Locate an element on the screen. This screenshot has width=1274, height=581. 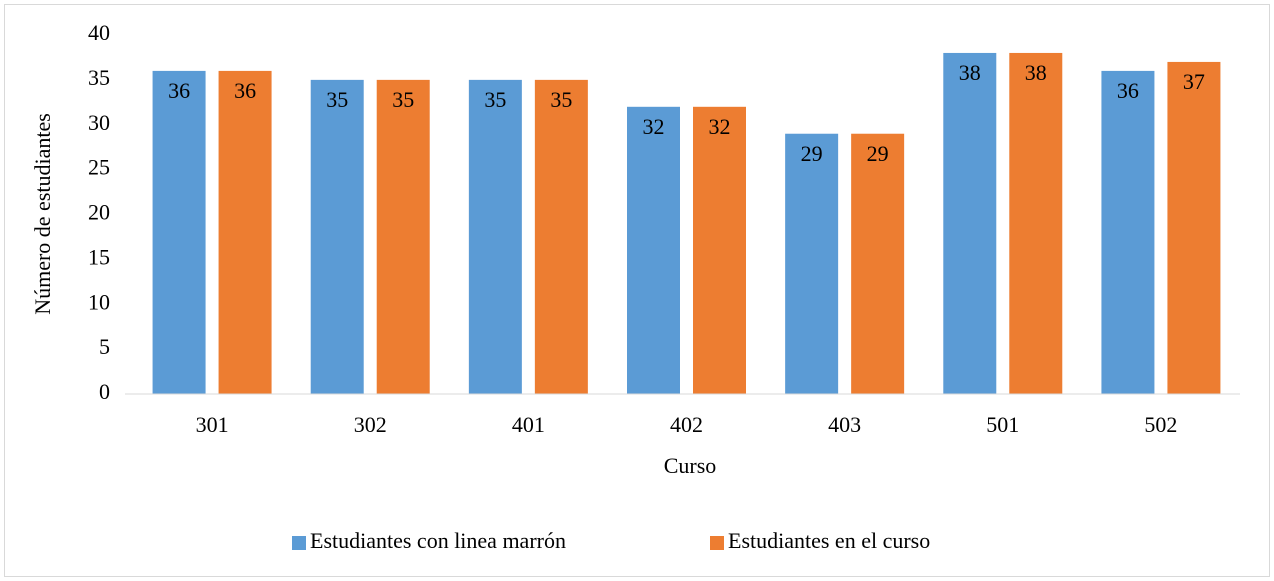
y-tick-label: 0 is located at coordinates (104, 391).